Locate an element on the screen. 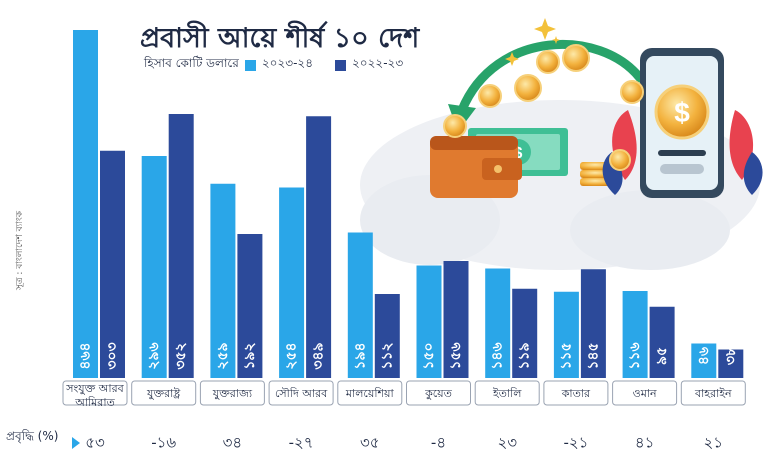 This screenshot has width=768, height=470. category-label: বাহরাইন is located at coordinates (713, 393).